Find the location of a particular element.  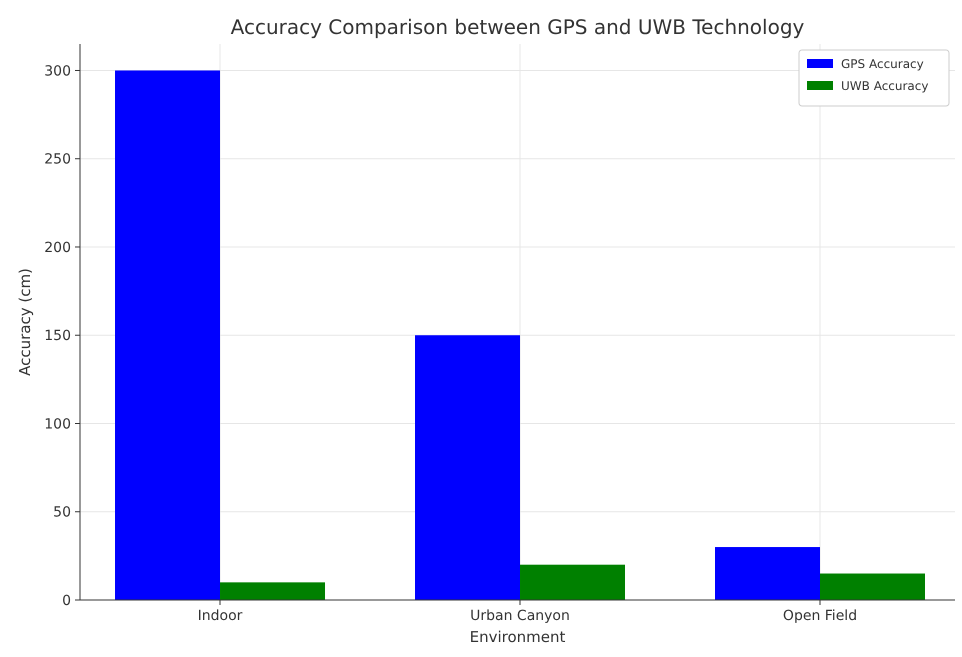

y-tick-label: 0 is located at coordinates (66, 600).